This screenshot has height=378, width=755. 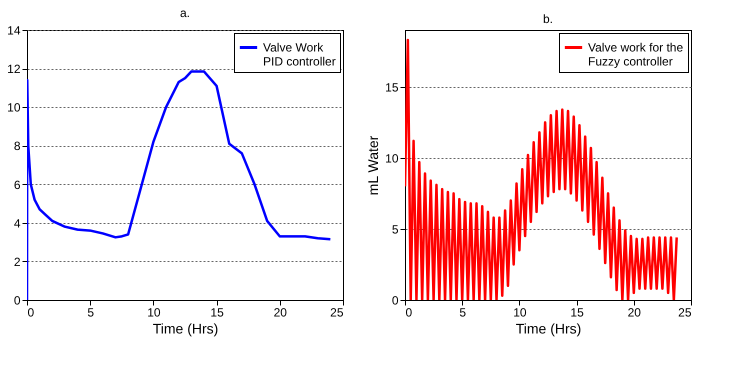 I want to click on chart-title: b., so click(x=548, y=19).